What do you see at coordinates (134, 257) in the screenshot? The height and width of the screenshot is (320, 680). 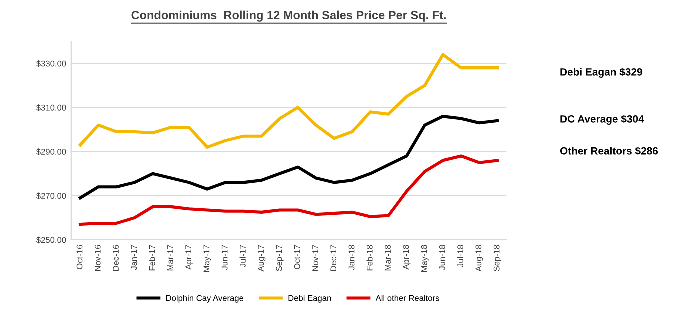 I see `x-tick-label: Jan-17` at bounding box center [134, 257].